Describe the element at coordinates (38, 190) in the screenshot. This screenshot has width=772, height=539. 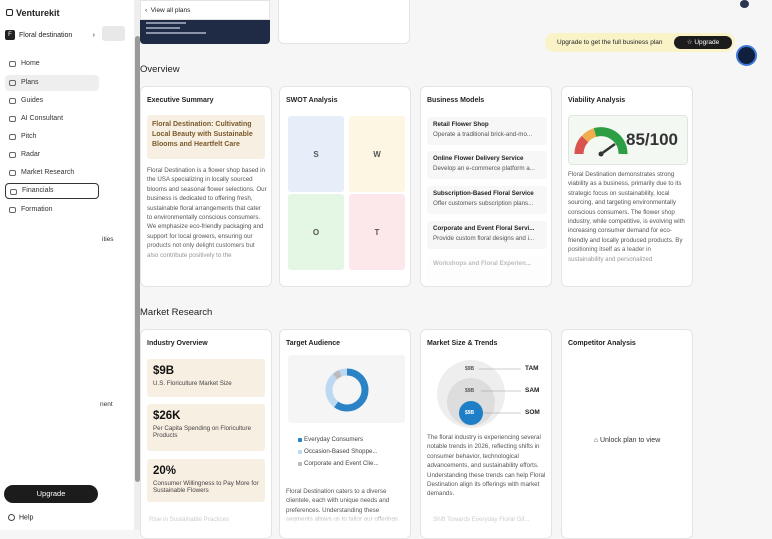
I see `nav-label: Financials` at that location.